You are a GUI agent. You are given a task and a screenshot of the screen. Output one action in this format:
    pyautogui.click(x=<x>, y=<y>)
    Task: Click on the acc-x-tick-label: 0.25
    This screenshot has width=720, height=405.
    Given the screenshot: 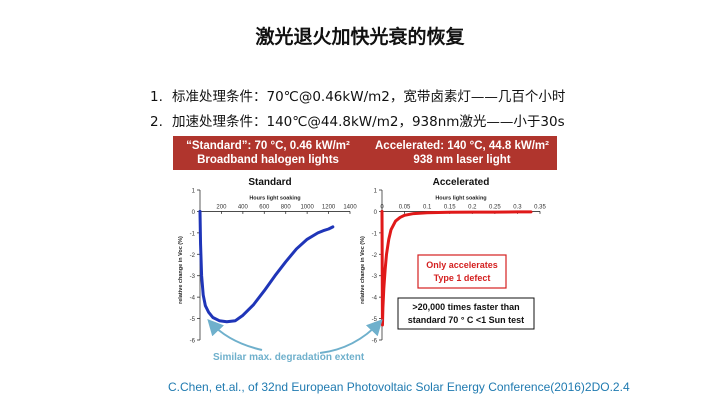 What is the action you would take?
    pyautogui.click(x=495, y=207)
    